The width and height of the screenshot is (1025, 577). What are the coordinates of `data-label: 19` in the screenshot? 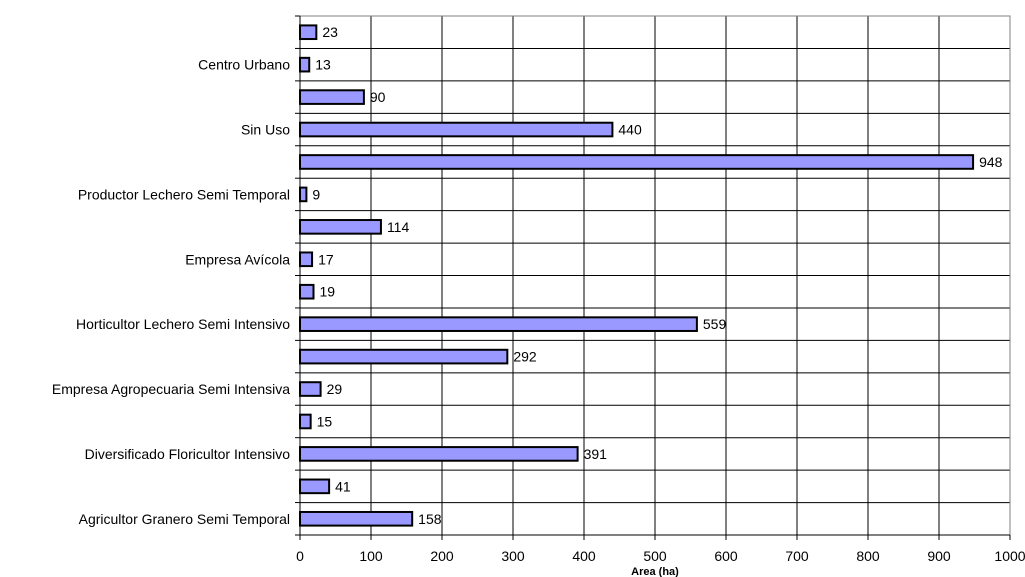 It's located at (327, 292).